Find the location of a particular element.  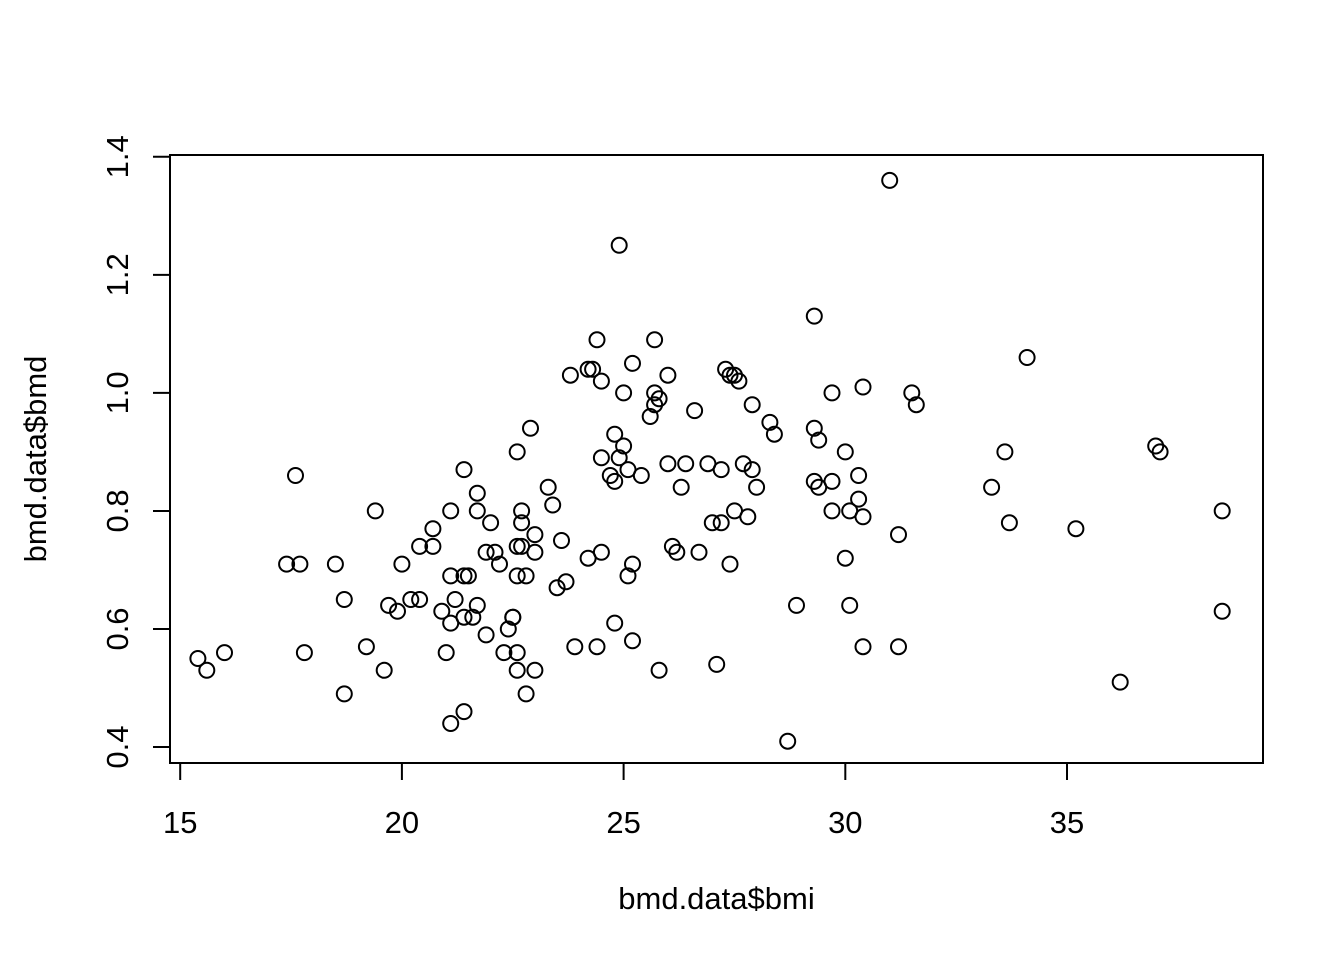

y-tick-label: 1.2 is located at coordinates (117, 274).